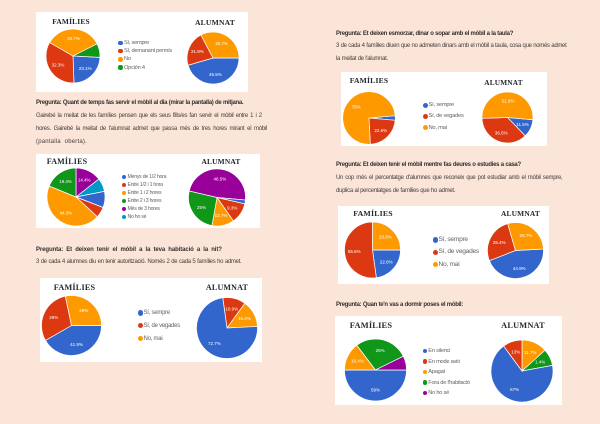 Image resolution: width=600 pixels, height=424 pixels. Describe the element at coordinates (356, 106) in the screenshot. I see `svg-text: 75%` at that location.